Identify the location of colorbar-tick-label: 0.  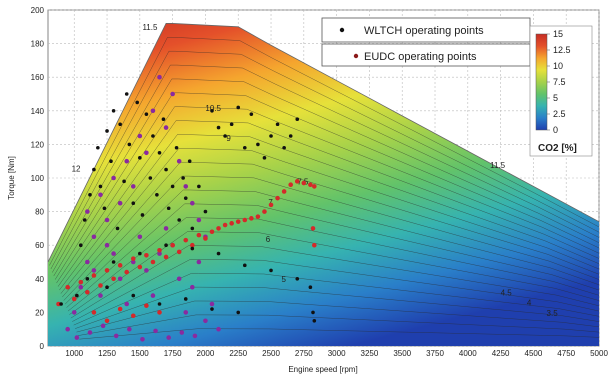
(555, 130).